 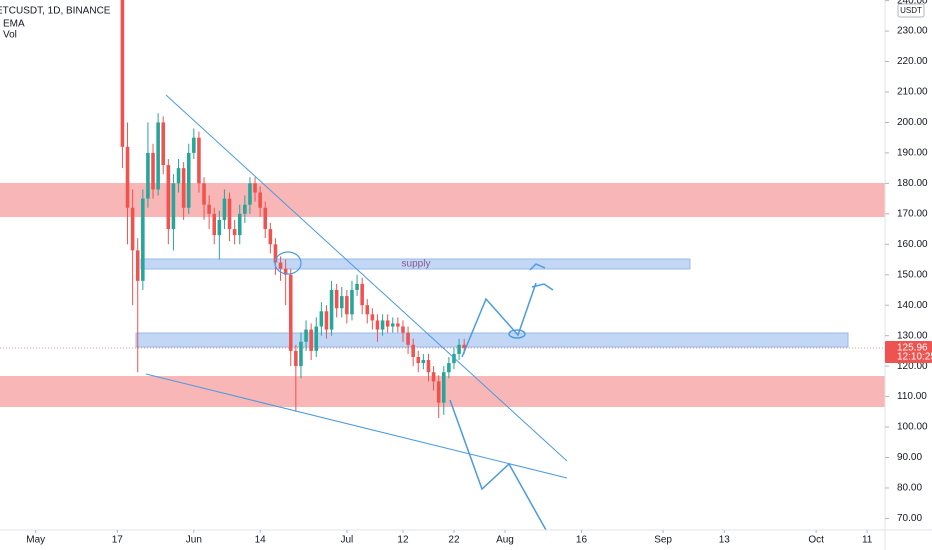 I want to click on x-tick-label: Jun, so click(x=194, y=540).